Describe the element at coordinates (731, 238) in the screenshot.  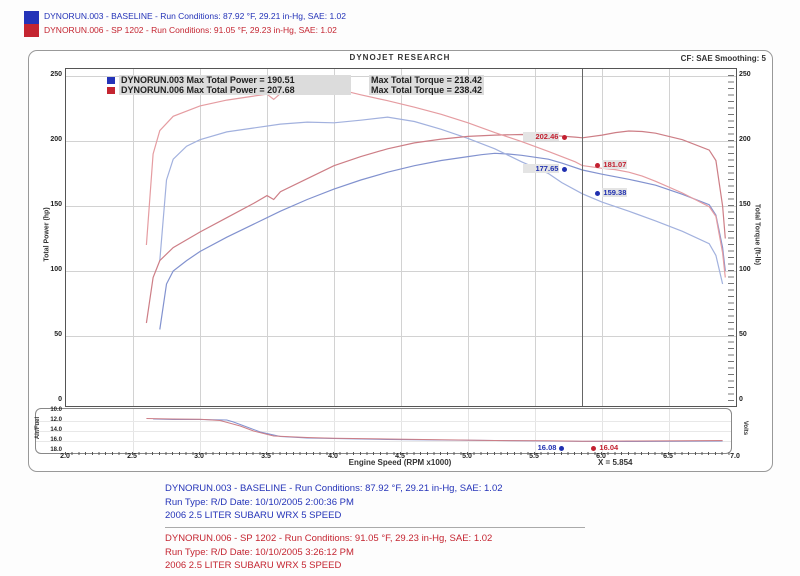
I see `right-axis-minor-ticks` at that location.